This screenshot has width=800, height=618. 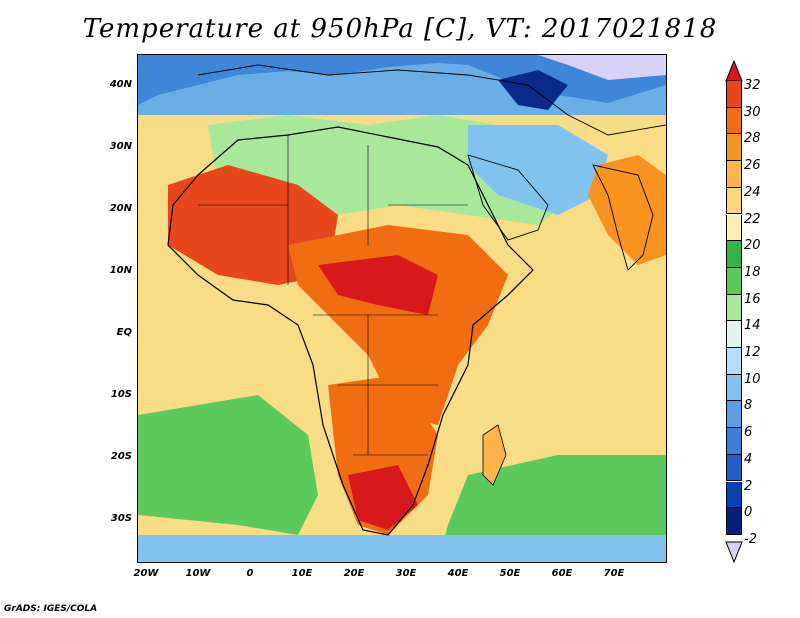 What do you see at coordinates (750, 539) in the screenshot?
I see `colorbar-label: -2` at bounding box center [750, 539].